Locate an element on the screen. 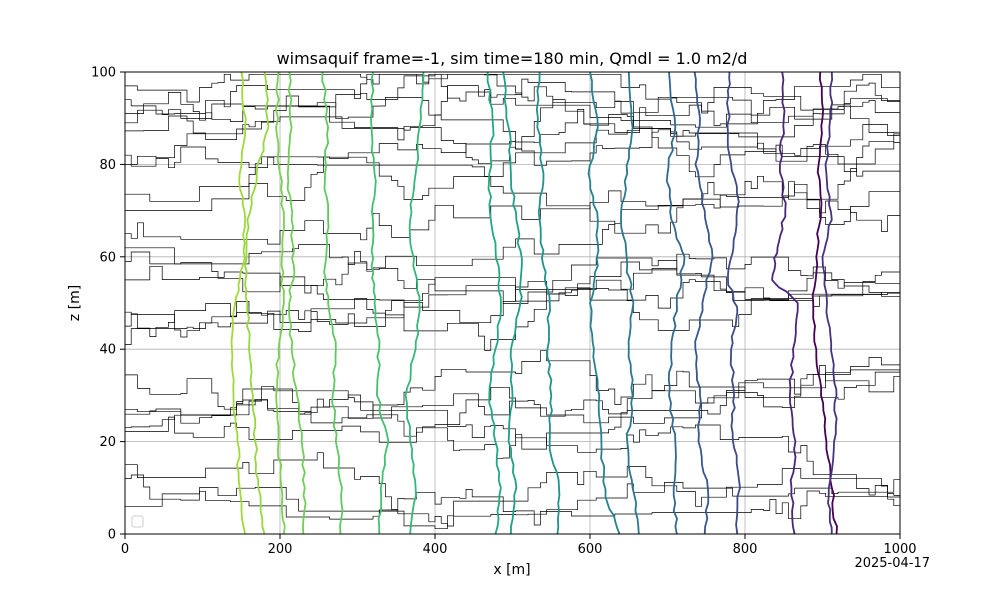 This screenshot has height=600, width=1000. y-axis-ticks: 0 20 40 60 80 100 is located at coordinates (108, 304).